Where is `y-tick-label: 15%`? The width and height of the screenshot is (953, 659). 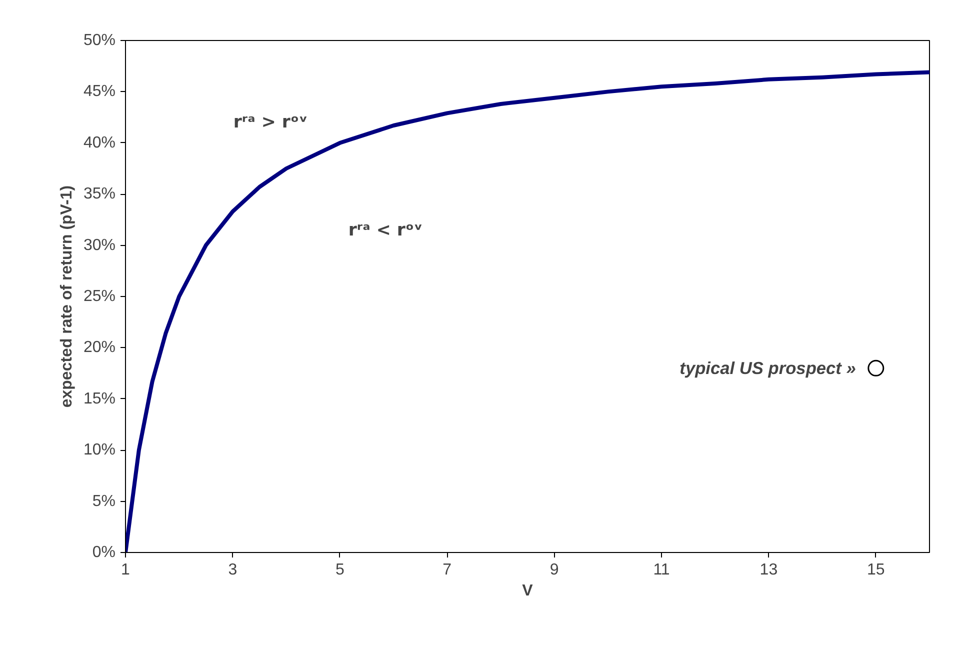 y-tick-label: 15% is located at coordinates (99, 399).